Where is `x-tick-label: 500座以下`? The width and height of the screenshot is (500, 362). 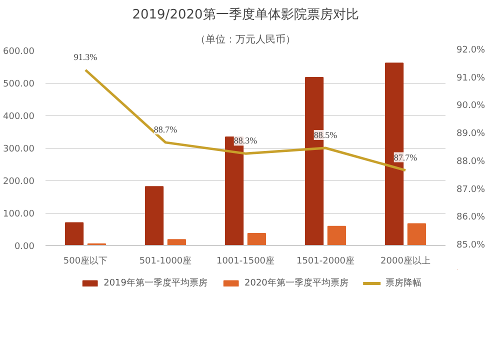
x-tick-label: 500座以下 is located at coordinates (85, 261).